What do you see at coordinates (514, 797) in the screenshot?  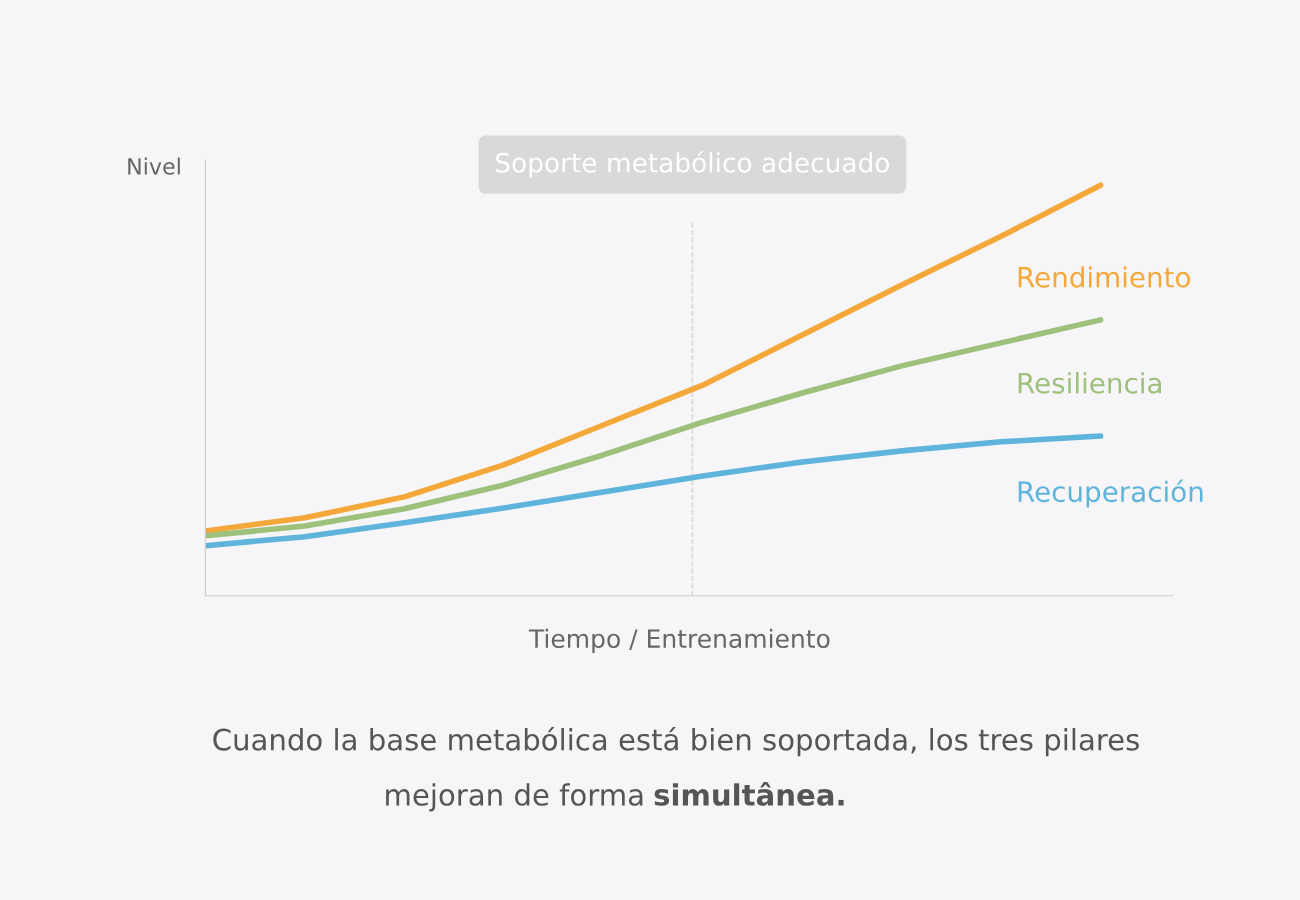 I see `text: mejoran de forma` at bounding box center [514, 797].